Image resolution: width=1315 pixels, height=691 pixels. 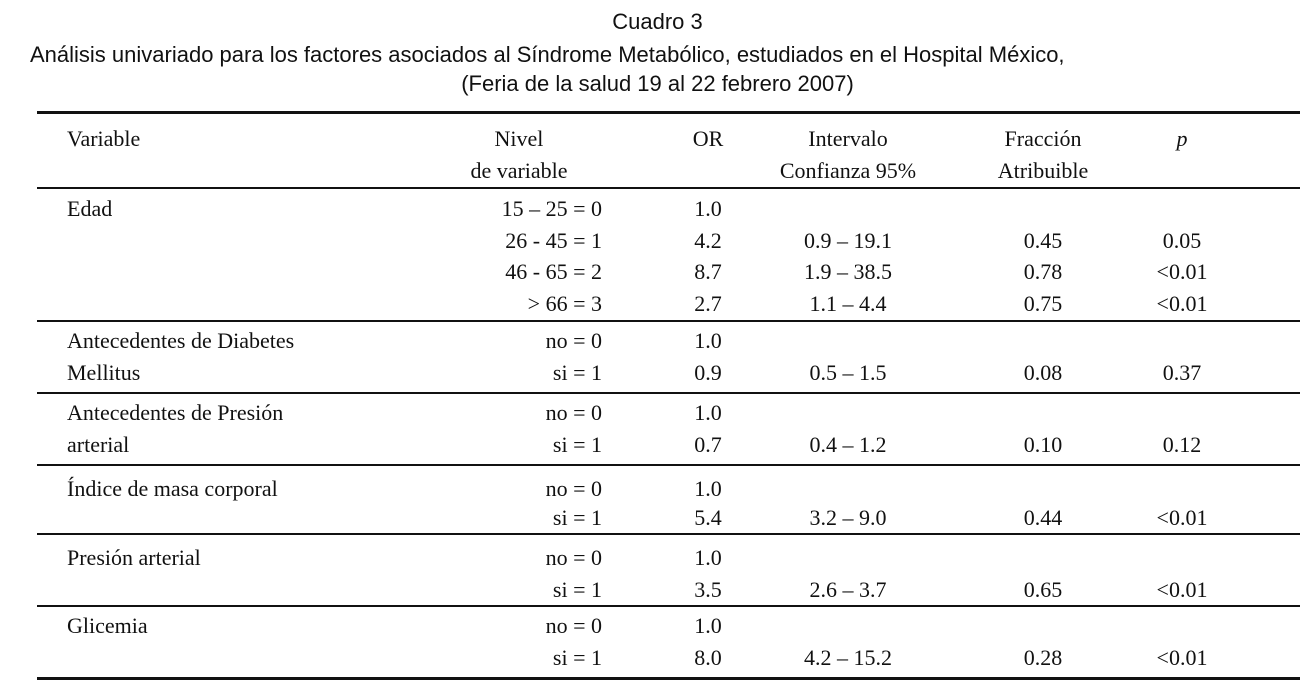 What do you see at coordinates (1182, 372) in the screenshot?
I see `p-value-cell: 0.37` at bounding box center [1182, 372].